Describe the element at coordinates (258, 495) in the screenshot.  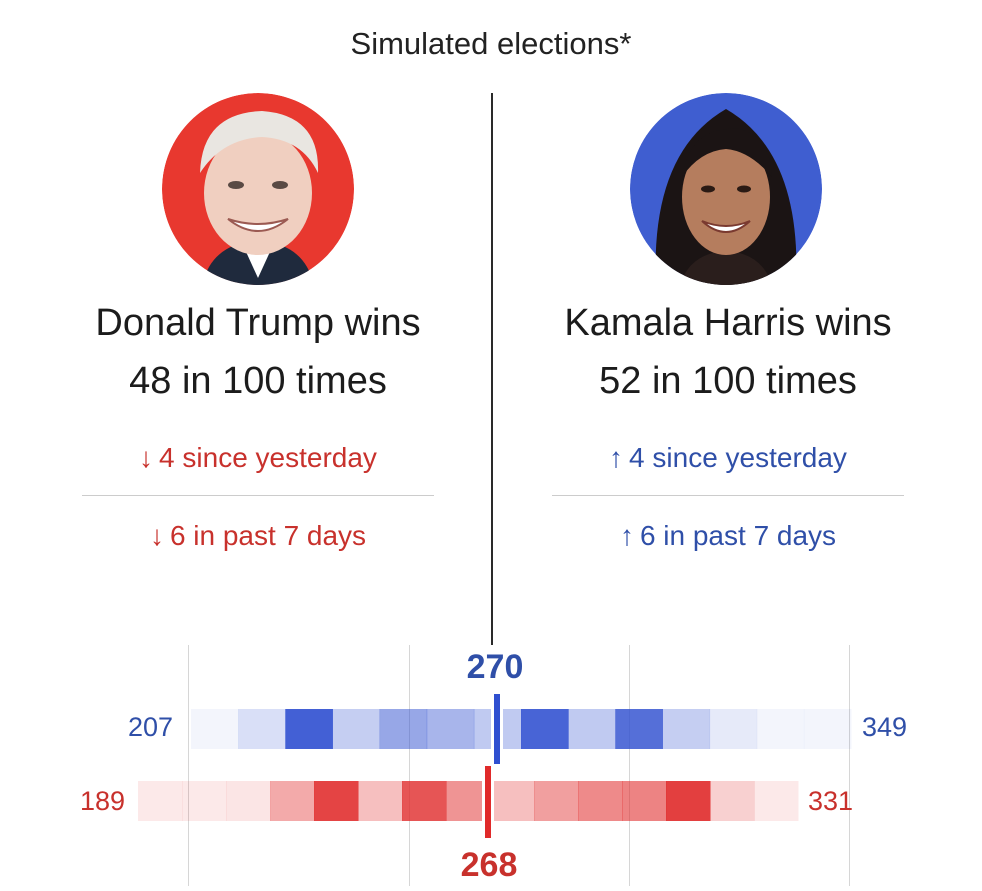
I see `trump-separator` at that location.